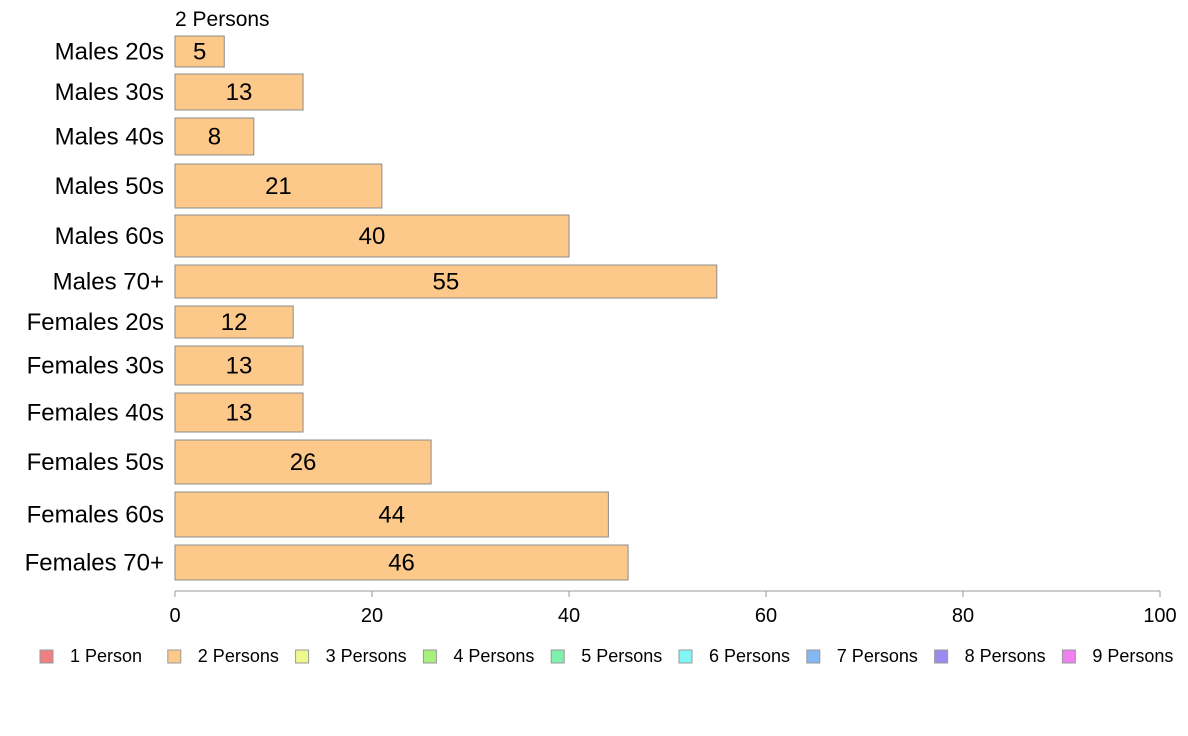  I want to click on category-label: Females 70+, so click(94, 563).